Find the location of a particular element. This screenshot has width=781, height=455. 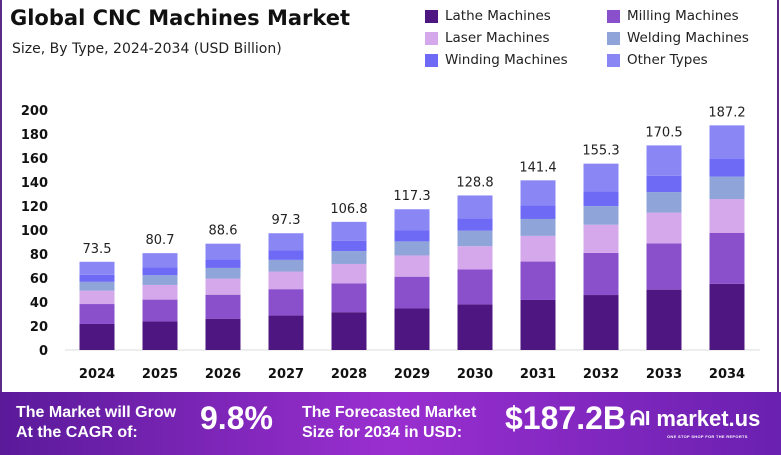

legend-label: Milling Machines is located at coordinates (683, 16).